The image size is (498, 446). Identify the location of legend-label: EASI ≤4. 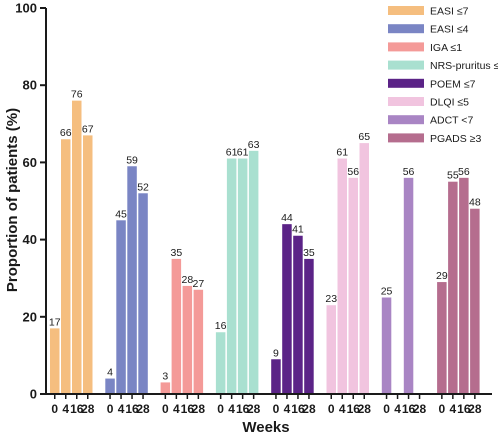
(449, 30).